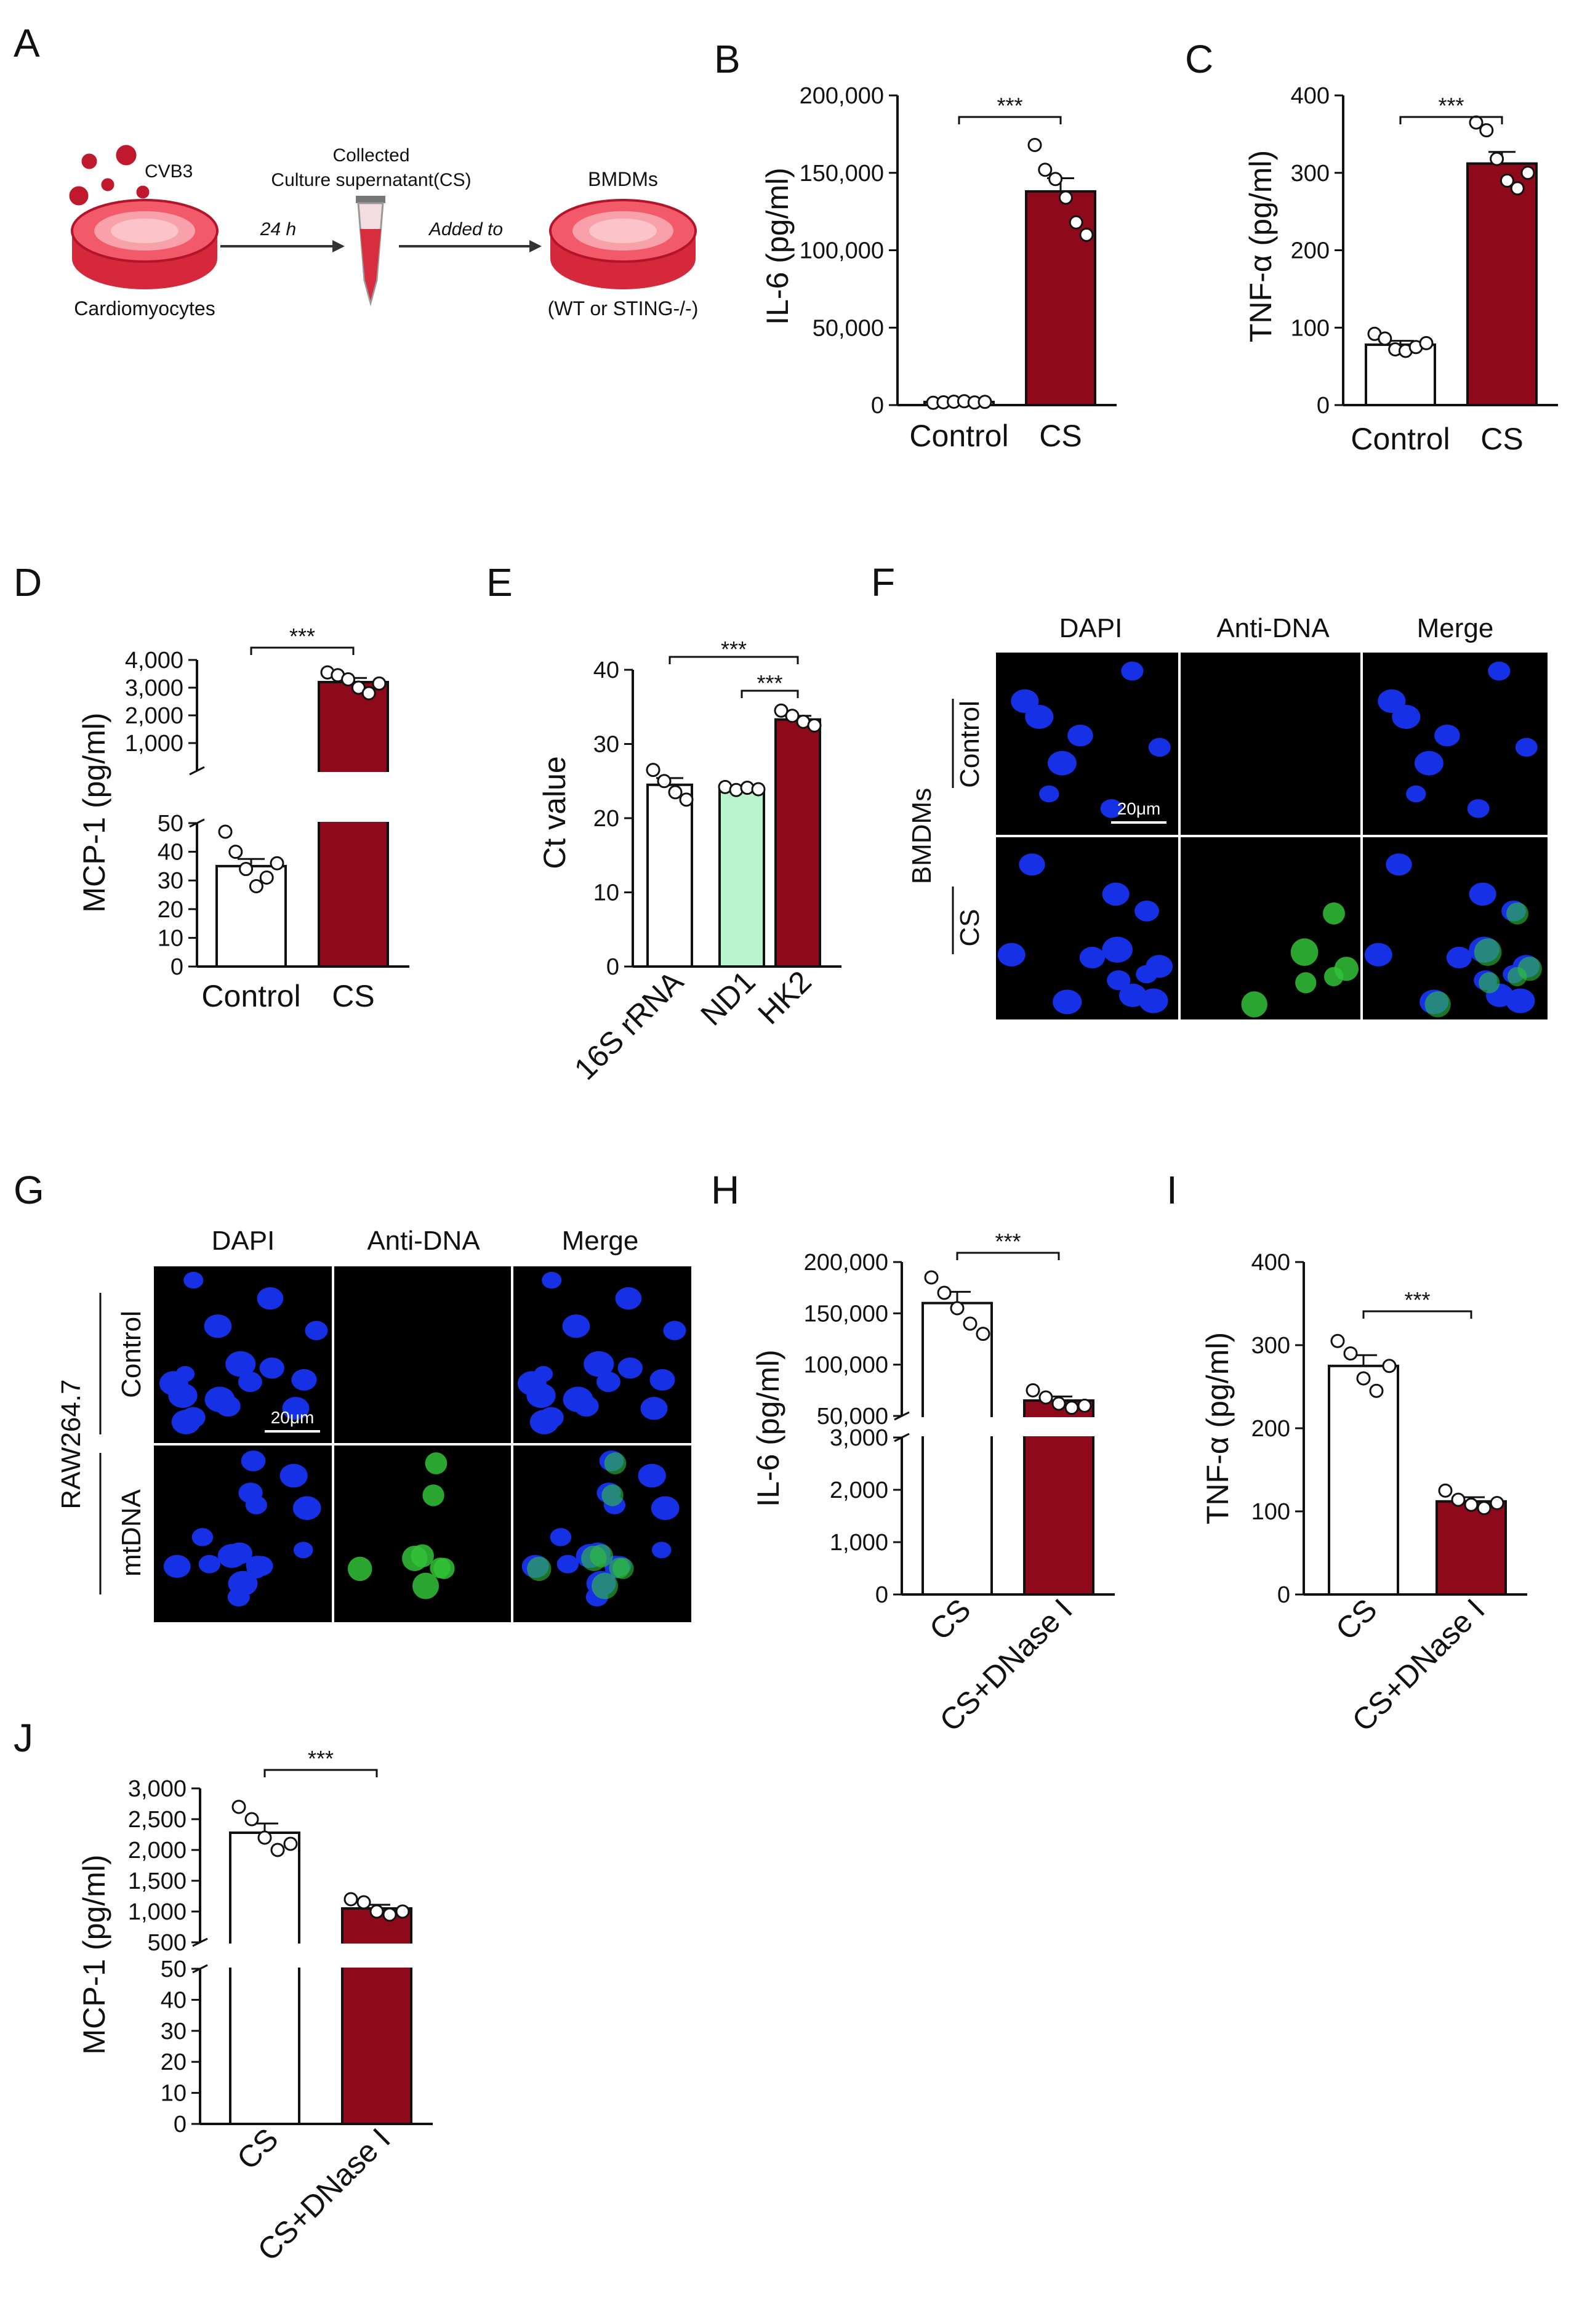 This screenshot has height=2324, width=1582. What do you see at coordinates (338, 246) in the screenshot?
I see `arrow-1-head` at bounding box center [338, 246].